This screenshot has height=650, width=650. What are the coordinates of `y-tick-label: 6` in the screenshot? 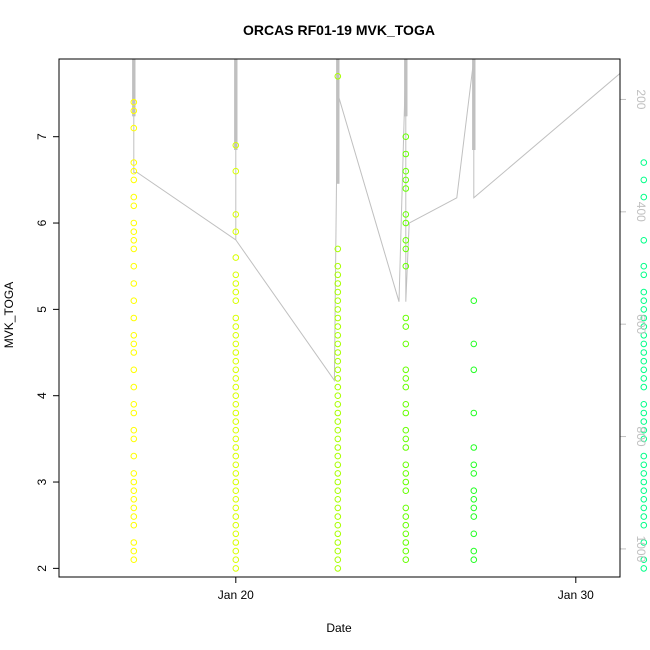 It's located at (42, 222).